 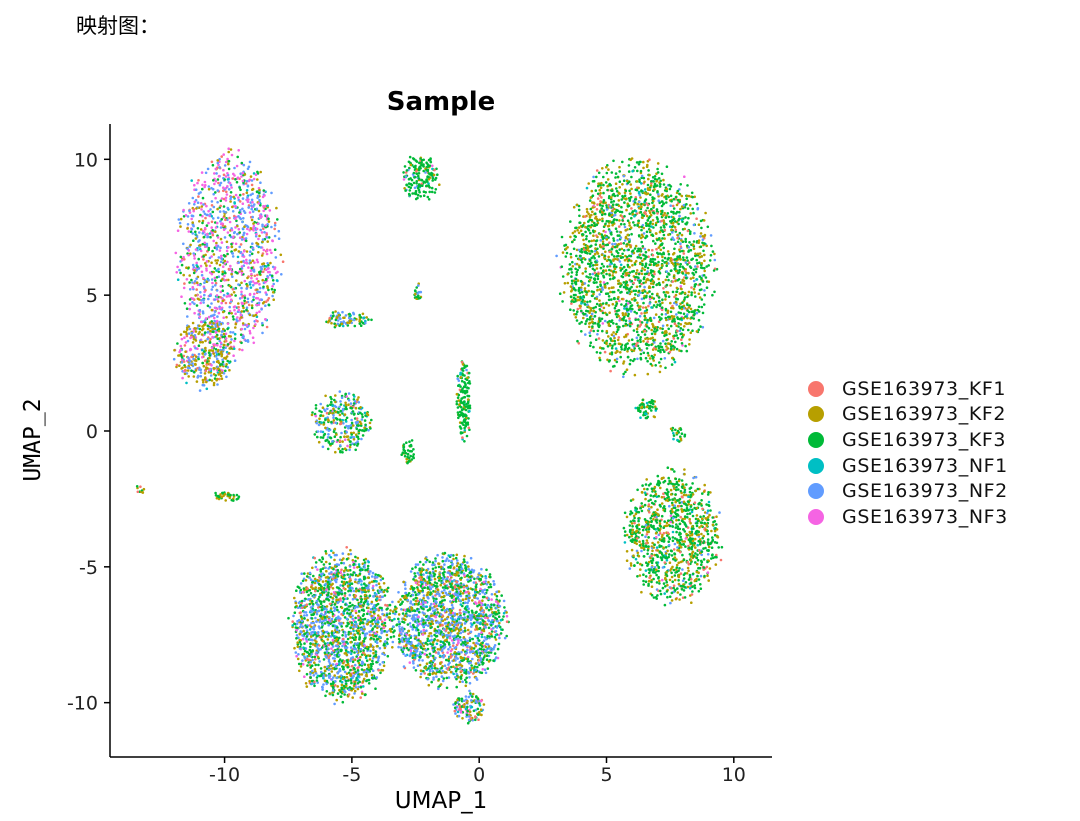 What do you see at coordinates (441, 102) in the screenshot?
I see `chart-title: Sample` at bounding box center [441, 102].